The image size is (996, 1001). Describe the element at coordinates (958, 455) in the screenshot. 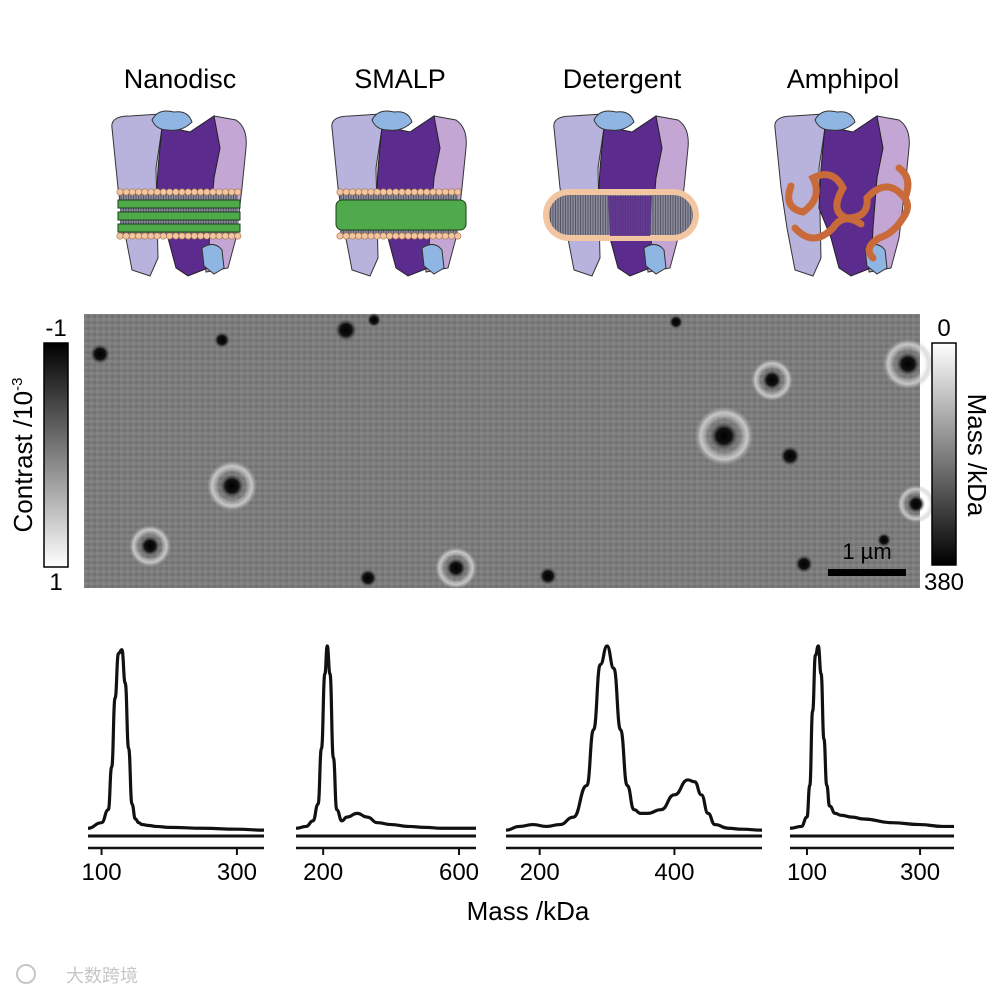

I see `mass-colorbar: 0 380 Mass /kDa` at that location.